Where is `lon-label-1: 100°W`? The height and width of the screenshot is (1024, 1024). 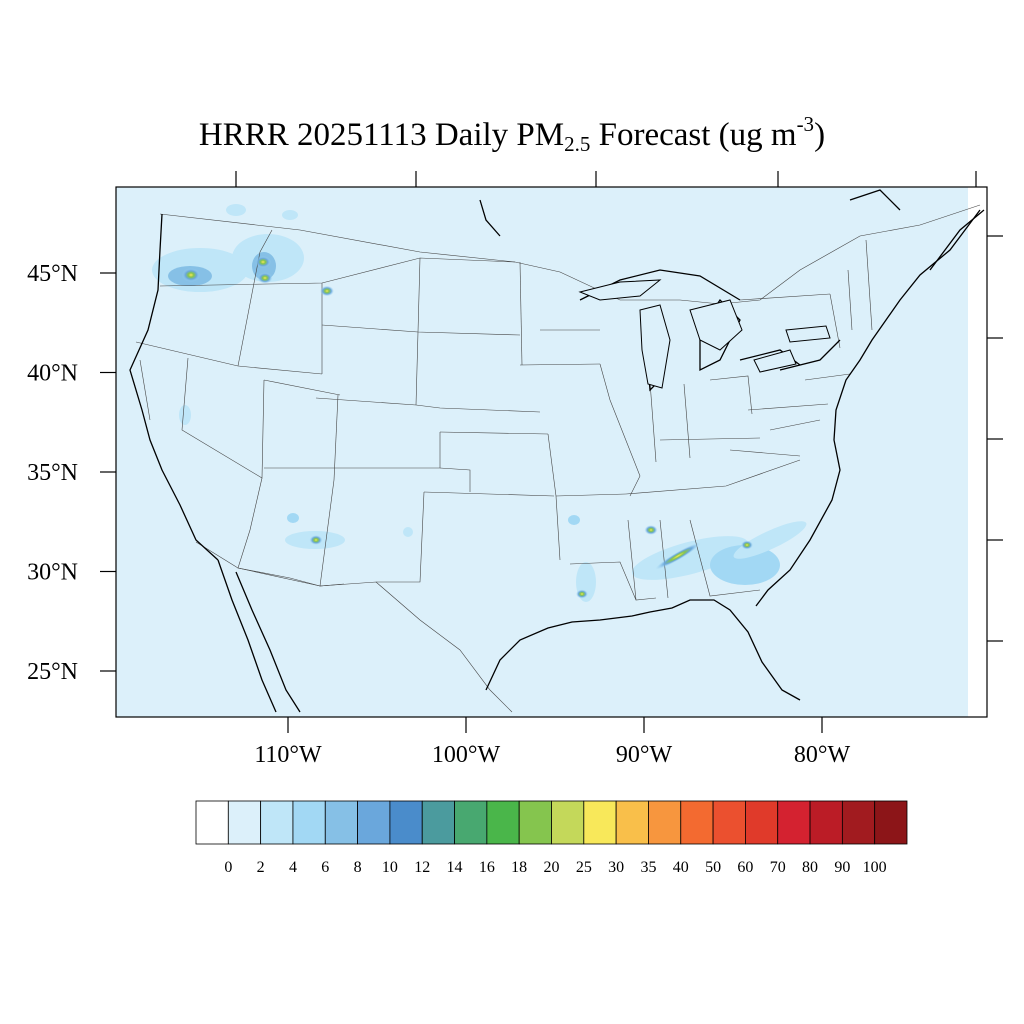 lon-label-1: 100°W is located at coordinates (466, 755).